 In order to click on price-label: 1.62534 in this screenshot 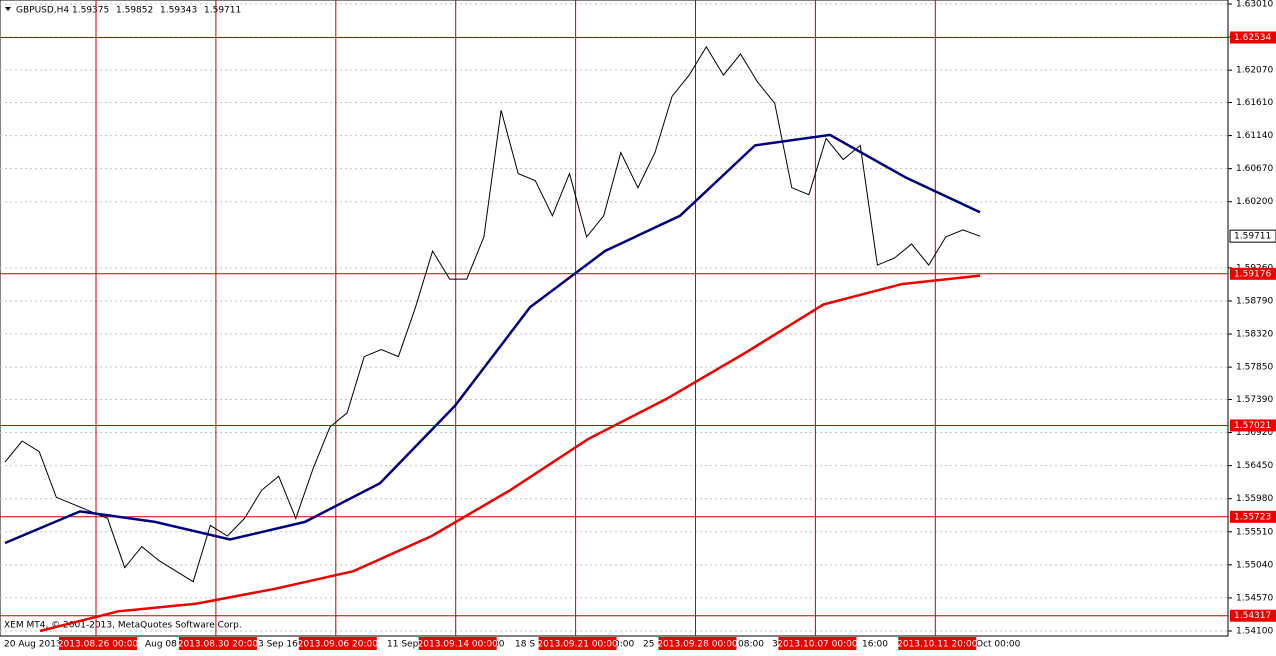, I will do `click(1252, 38)`.